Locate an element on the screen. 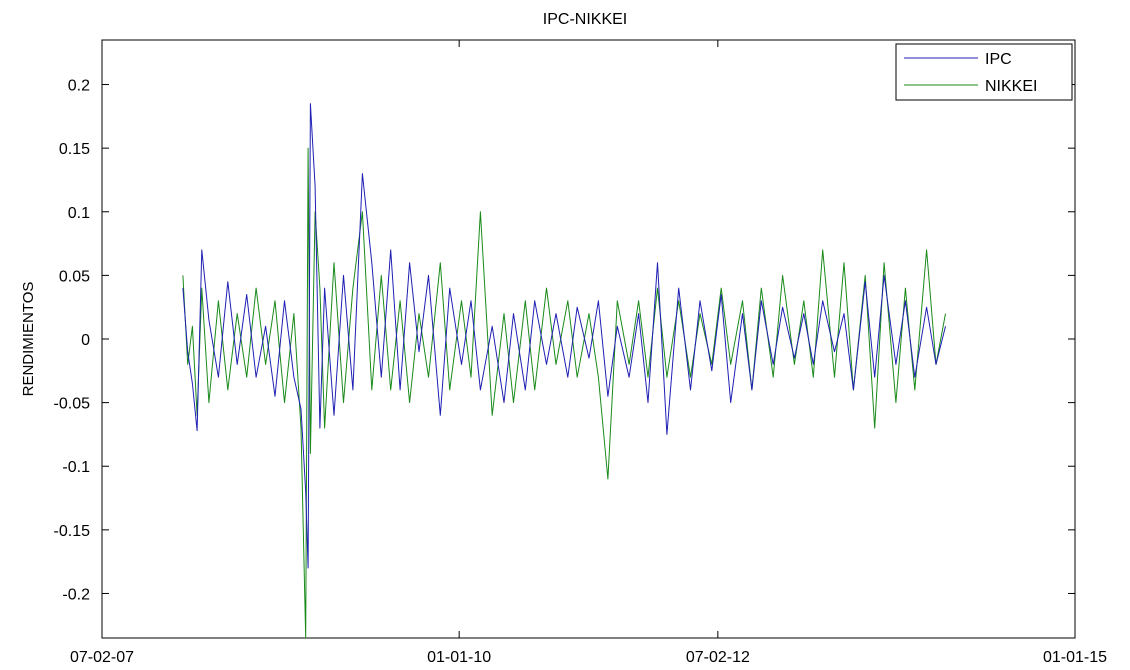 The height and width of the screenshot is (670, 1130). legend-label-nikkei: NIKKEI is located at coordinates (1011, 86).